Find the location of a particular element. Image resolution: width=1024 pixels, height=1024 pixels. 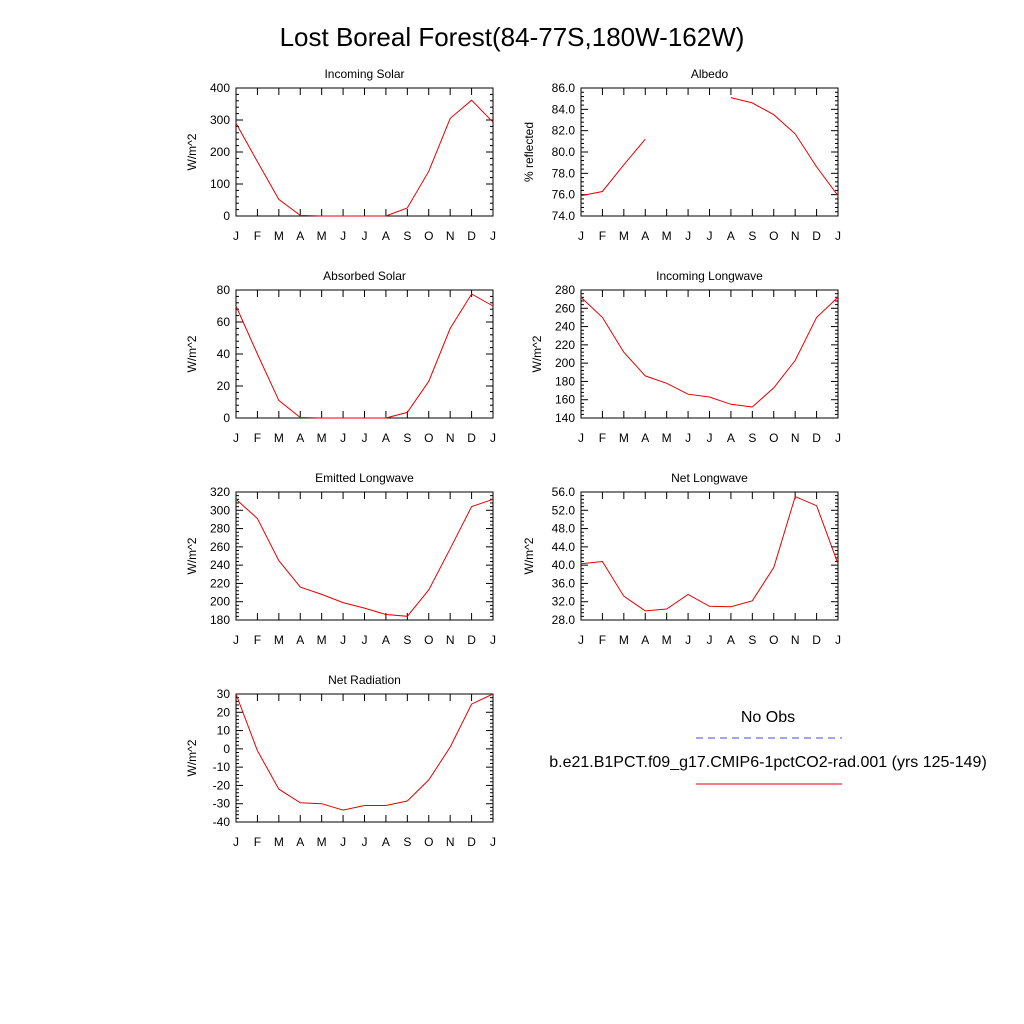

panel-title: Incoming Longwave is located at coordinates (709, 276).